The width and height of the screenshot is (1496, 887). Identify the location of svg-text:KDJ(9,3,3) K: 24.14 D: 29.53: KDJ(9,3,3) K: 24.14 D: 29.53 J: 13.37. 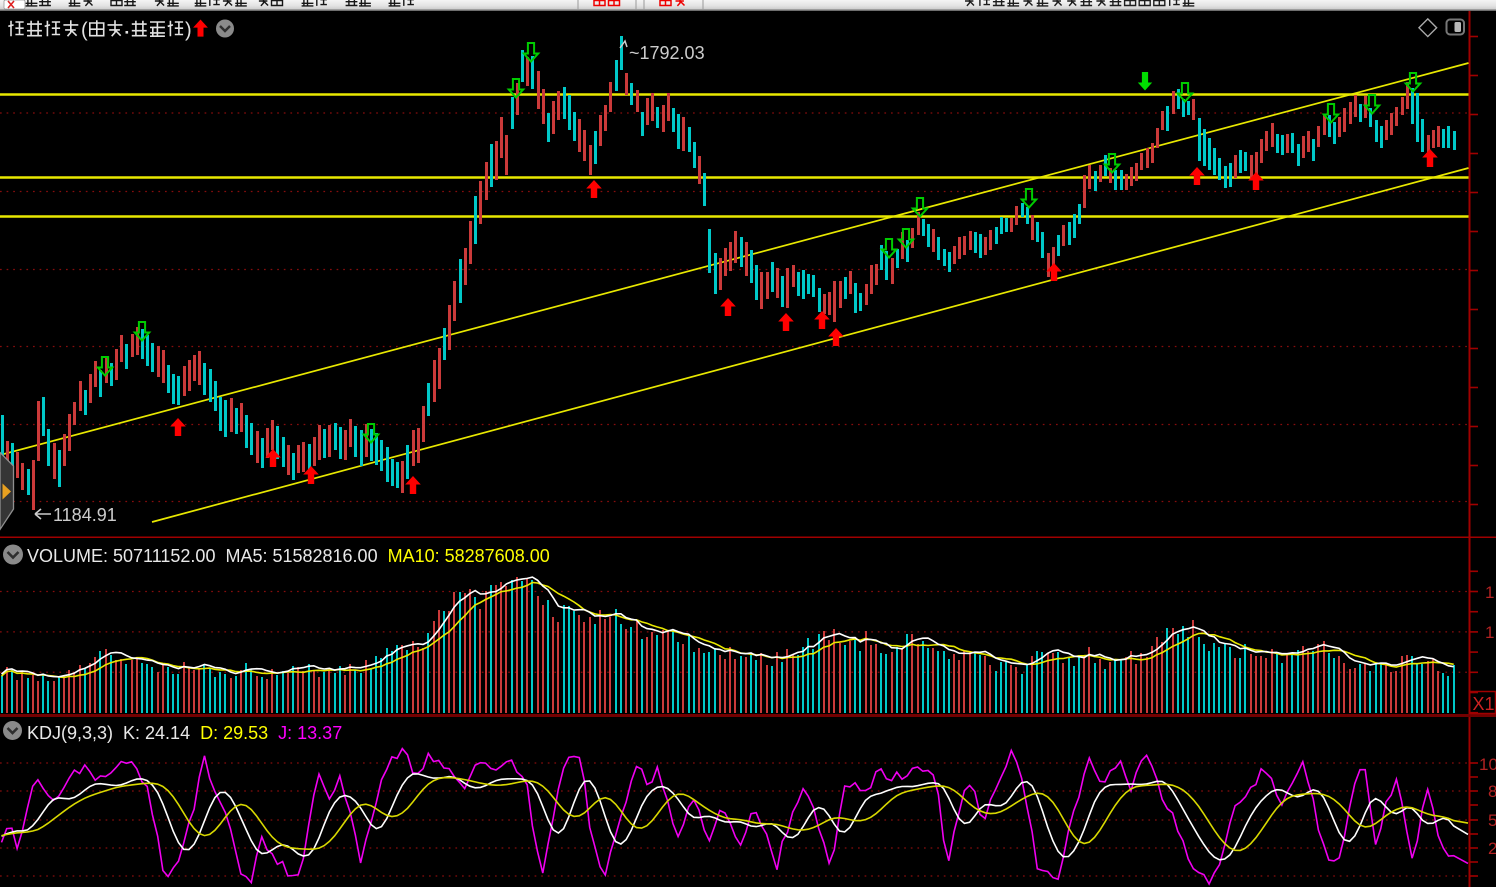
(184, 733).